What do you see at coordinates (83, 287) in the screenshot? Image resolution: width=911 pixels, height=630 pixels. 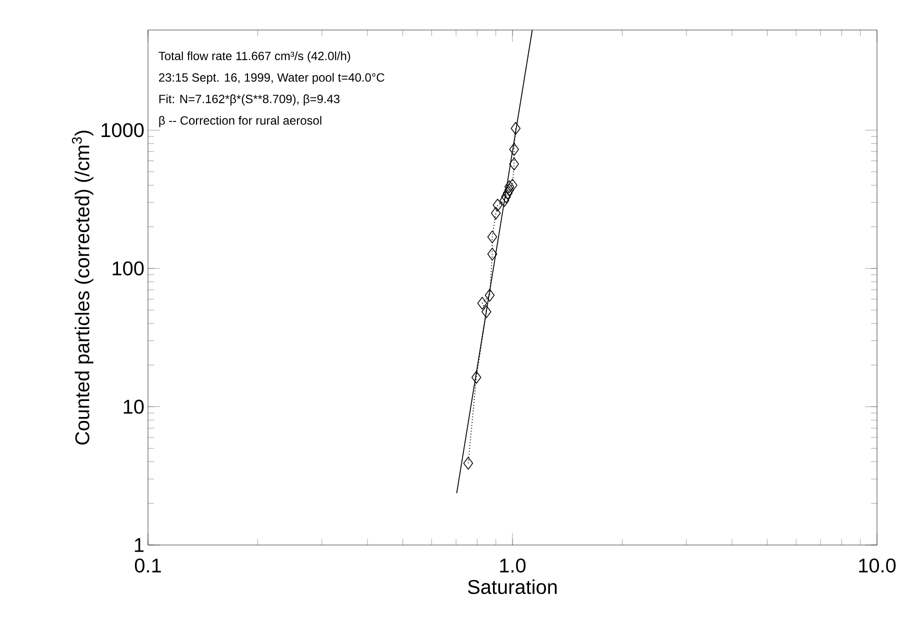 I see `y-axis-title: Counted particles (corrected) (/cm$^{3}$)` at bounding box center [83, 287].